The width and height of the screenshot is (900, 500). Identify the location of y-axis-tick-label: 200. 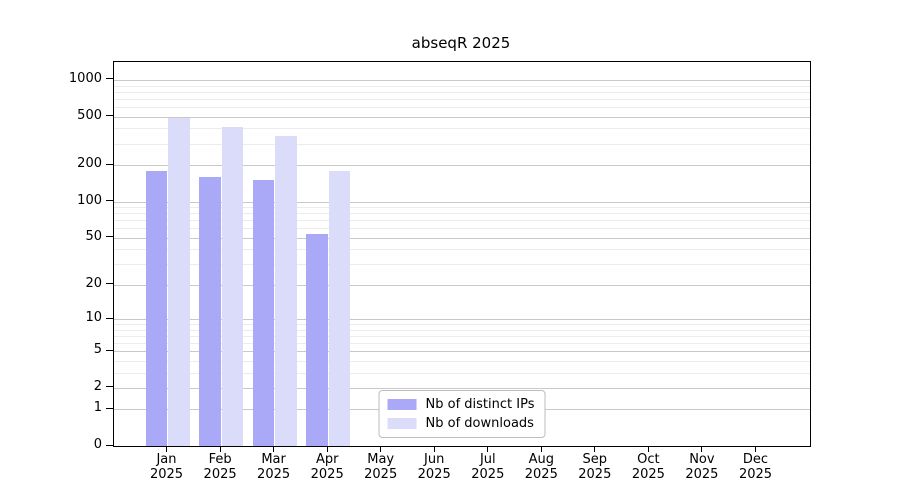
(89, 163).